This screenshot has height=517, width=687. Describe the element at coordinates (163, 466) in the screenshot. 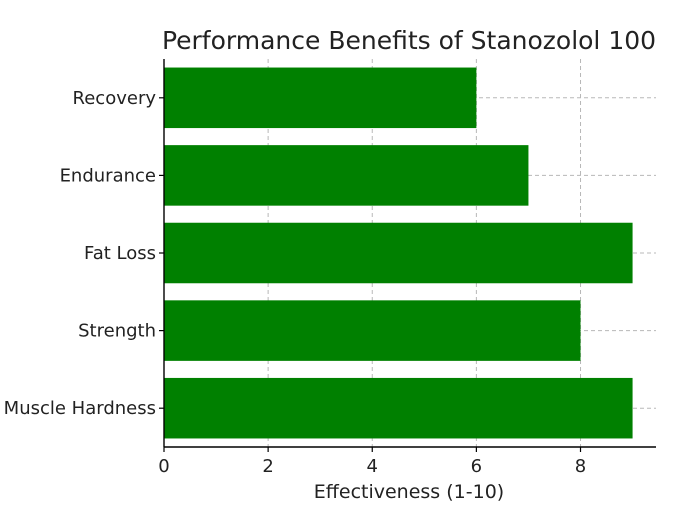

I see `x-tick-label: 0` at that location.